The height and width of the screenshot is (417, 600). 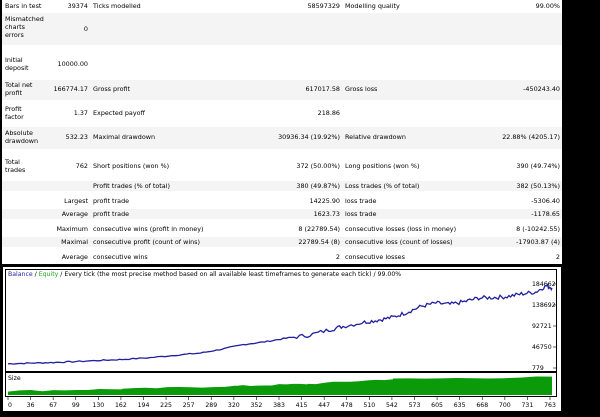 I want to click on y-tick-label: 92721, so click(x=542, y=326).